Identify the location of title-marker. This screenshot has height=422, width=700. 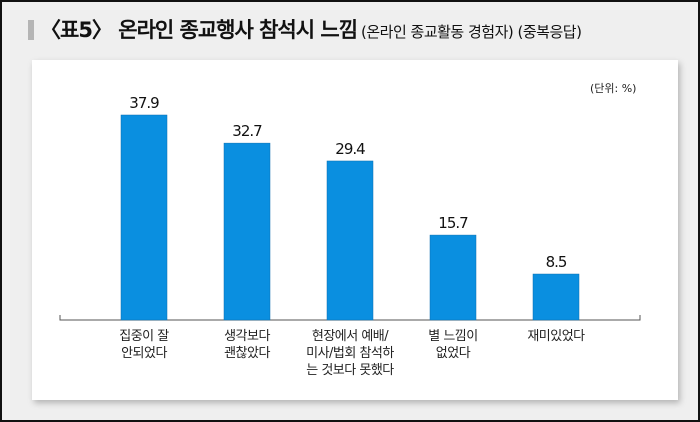
(31, 30).